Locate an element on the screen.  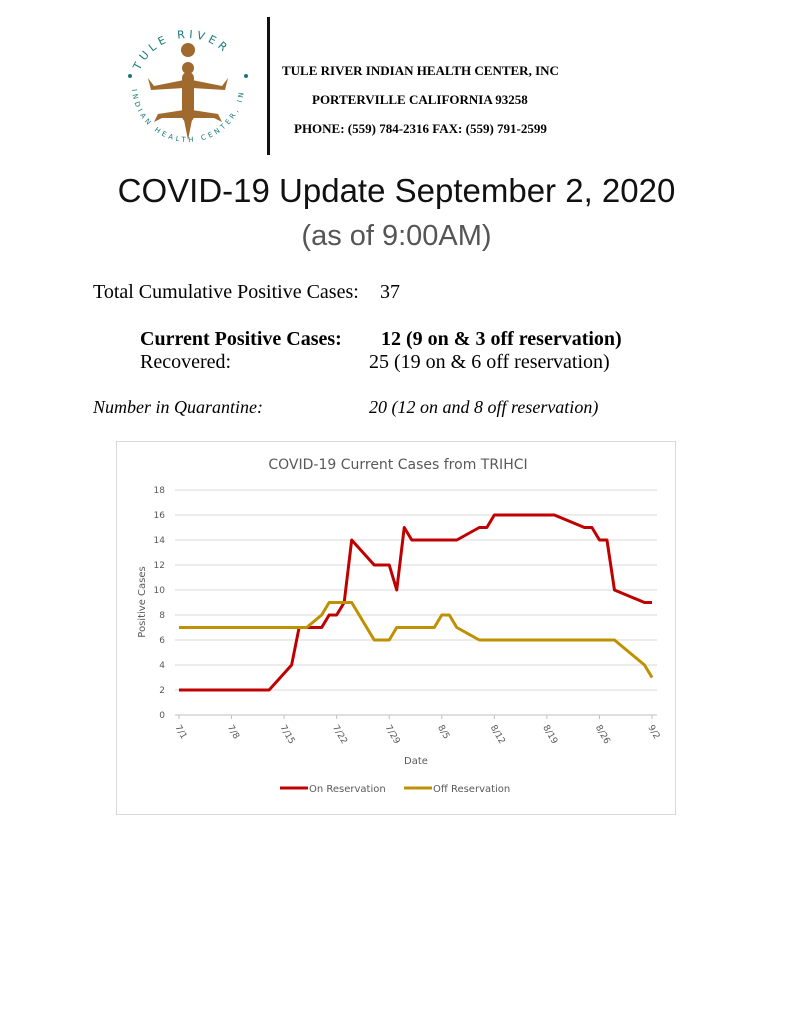
org-address: PORTERVILLE CALIFORNIA 93258 is located at coordinates (420, 99).